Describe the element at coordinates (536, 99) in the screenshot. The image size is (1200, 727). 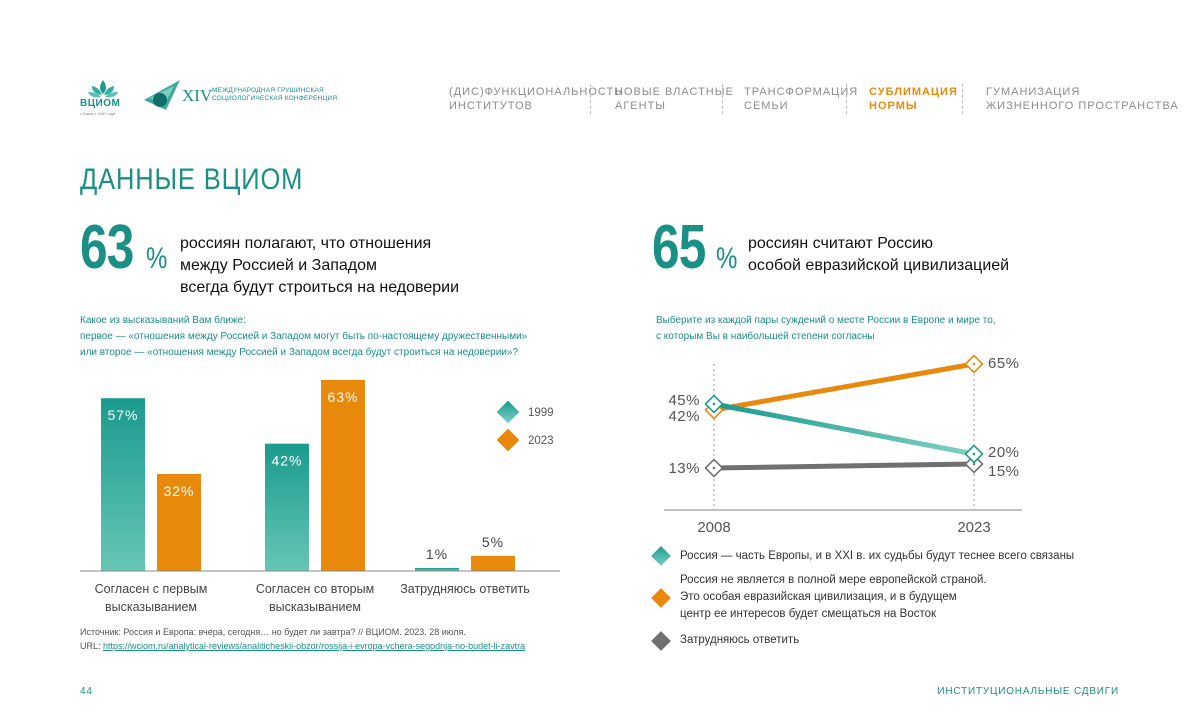
I see `nav-item-dysfunctionality: (Дис)функциональность институтов` at that location.